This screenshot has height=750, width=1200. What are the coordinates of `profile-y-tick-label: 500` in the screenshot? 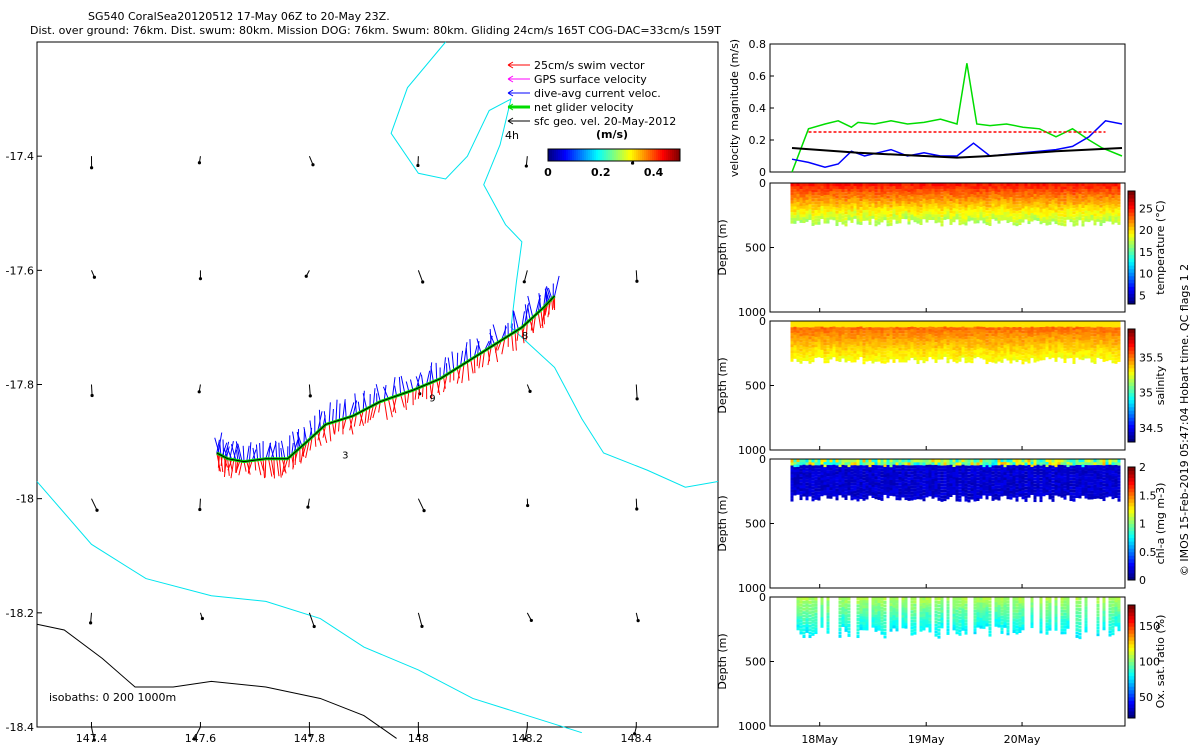 It's located at (755, 524).